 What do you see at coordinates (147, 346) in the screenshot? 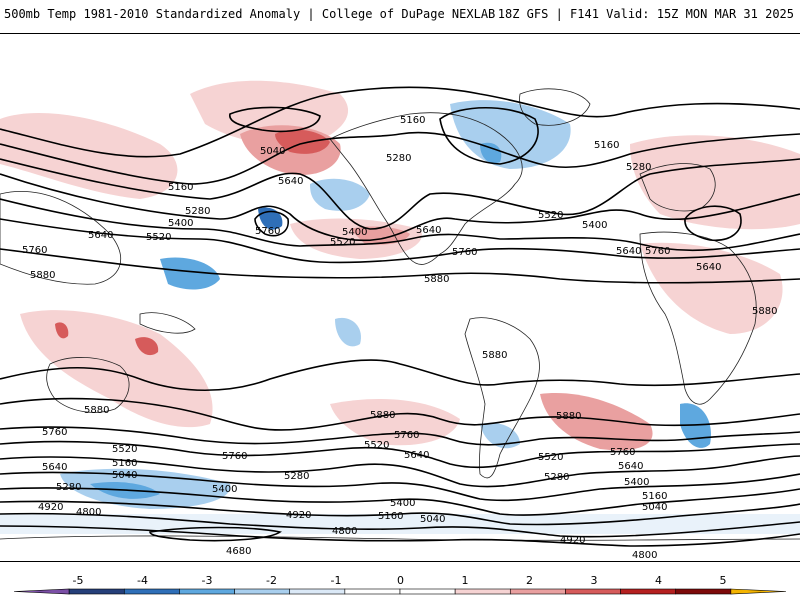
I see `warm-anomaly-indonesia-core` at bounding box center [147, 346].